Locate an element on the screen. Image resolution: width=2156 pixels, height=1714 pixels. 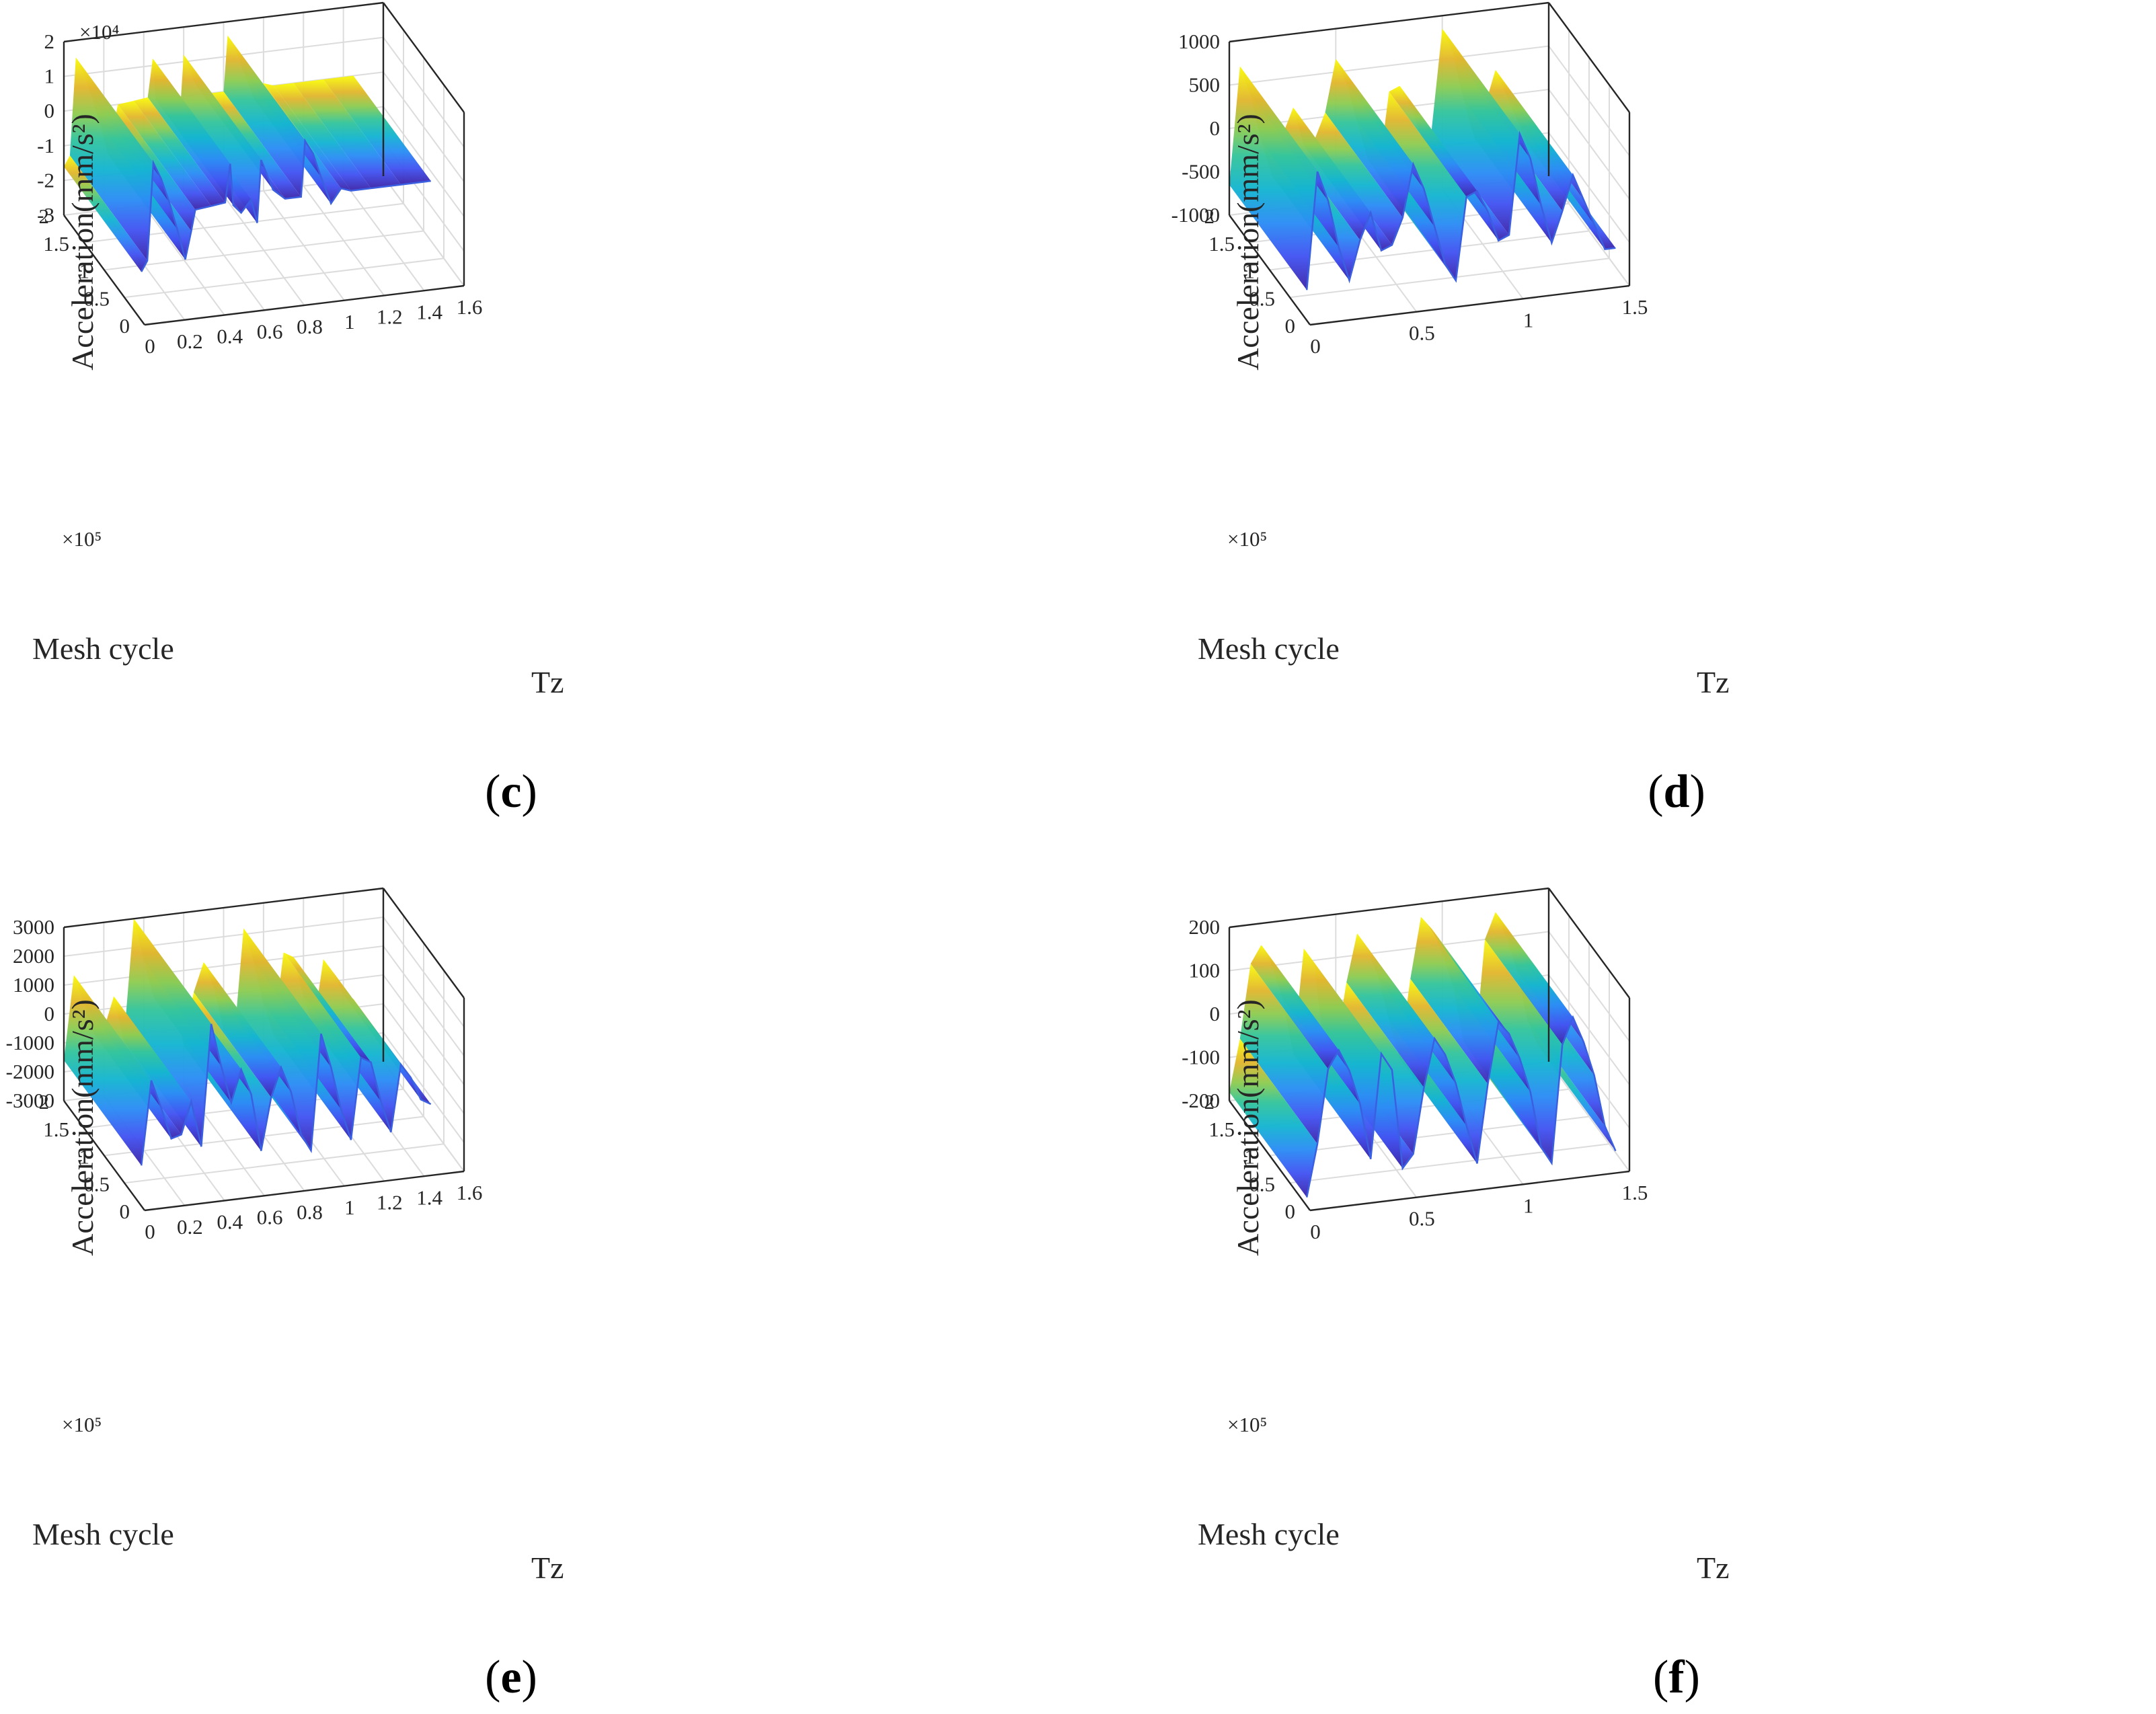
panel-d-z-ticks: 1000 500 0 -500 -1000 is located at coordinates (1195, 128).